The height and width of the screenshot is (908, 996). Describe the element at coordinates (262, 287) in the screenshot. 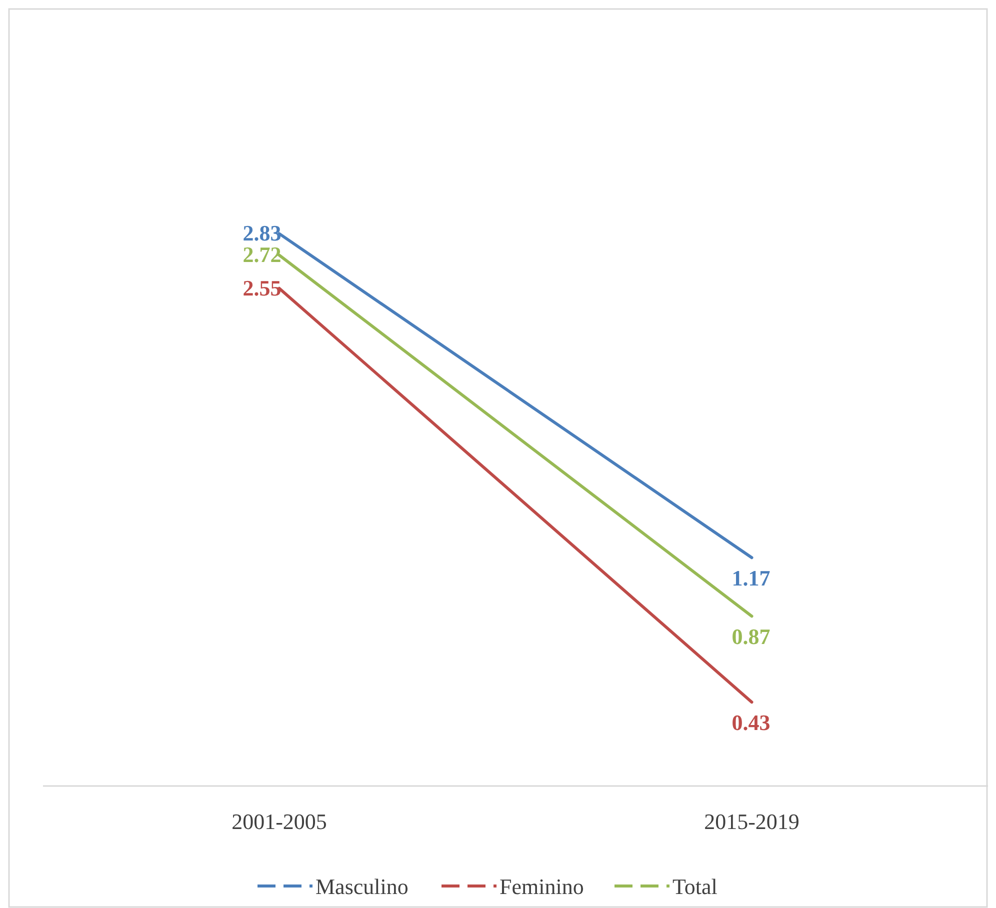

I see `data-label: 2.55` at that location.